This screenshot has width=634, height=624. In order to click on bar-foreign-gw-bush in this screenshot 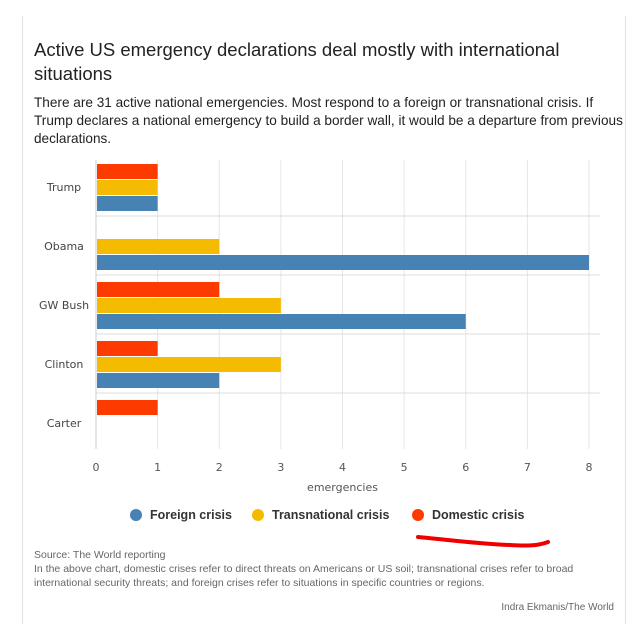, I will do `click(281, 321)`.